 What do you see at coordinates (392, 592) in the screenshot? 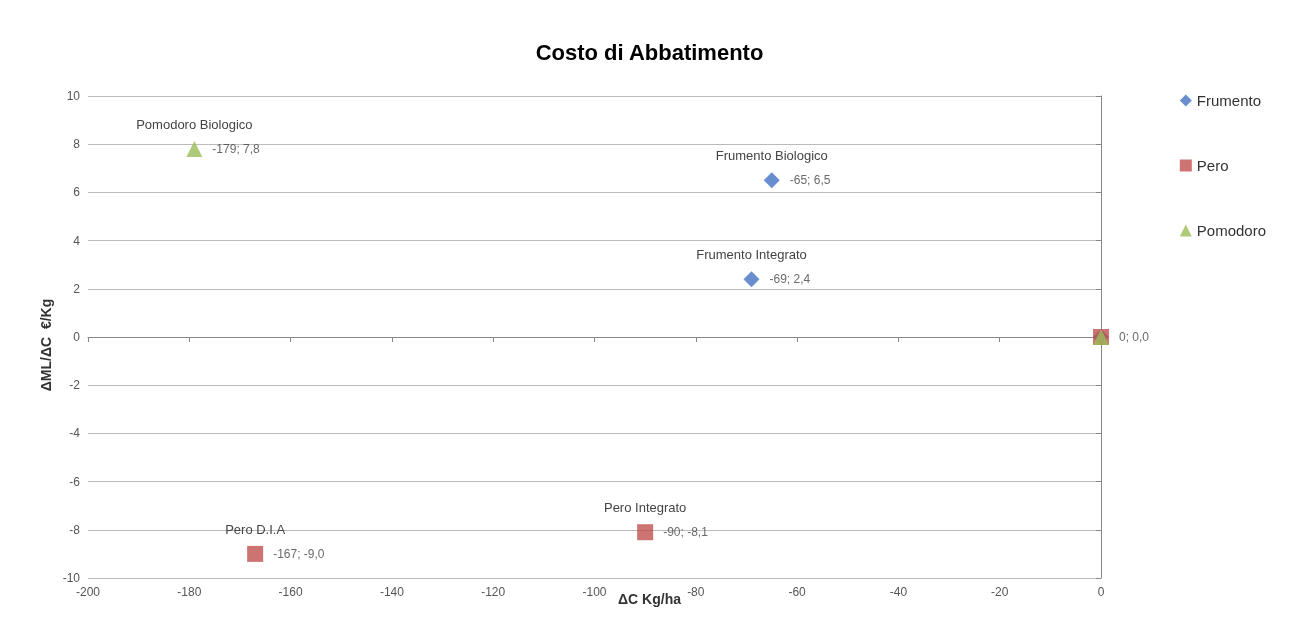
I see `x-tick-label: -140` at bounding box center [392, 592].